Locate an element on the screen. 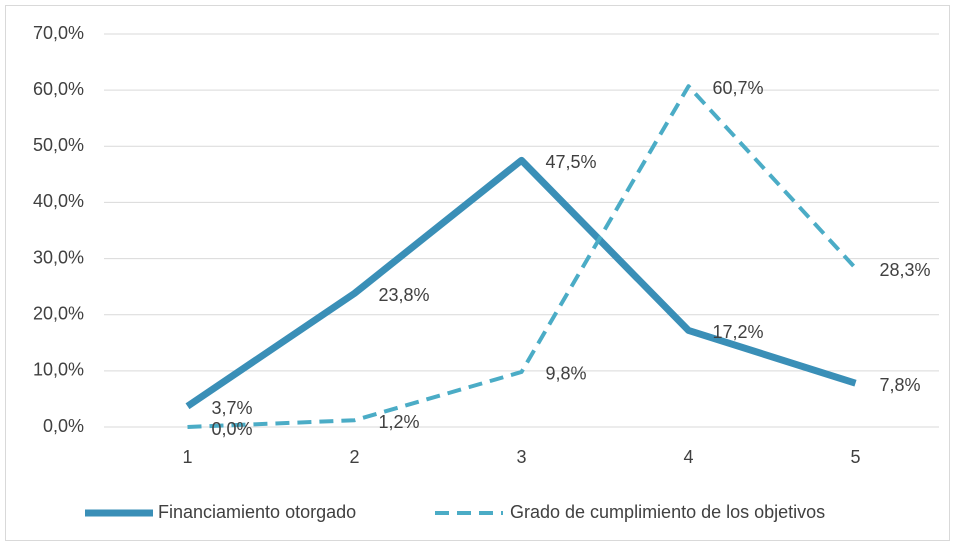 The image size is (955, 547). data-label: 60,7% is located at coordinates (738, 88).